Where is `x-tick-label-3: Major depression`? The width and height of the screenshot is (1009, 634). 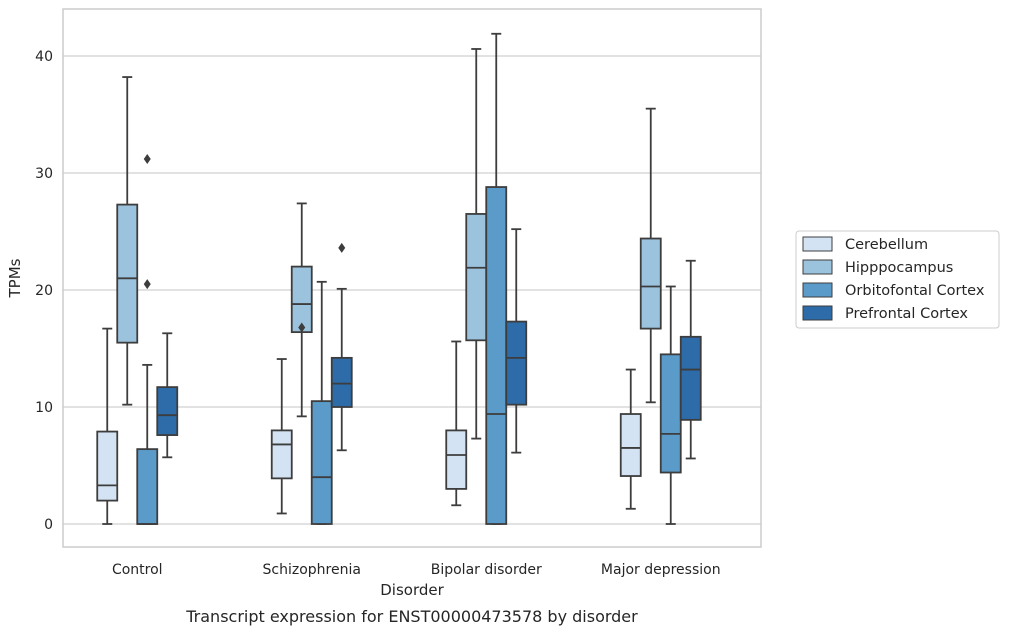
x-tick-label-3: Major depression is located at coordinates (661, 570).